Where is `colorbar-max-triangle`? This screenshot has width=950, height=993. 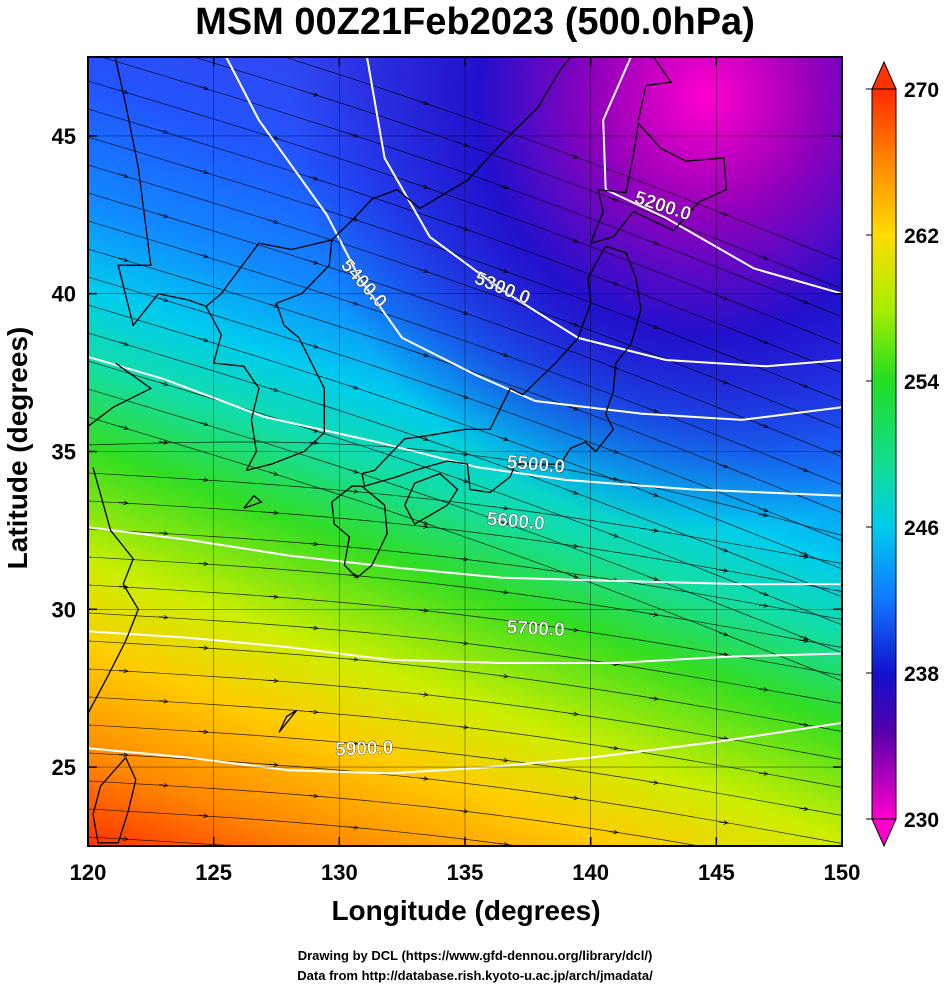
colorbar-max-triangle is located at coordinates (884, 75).